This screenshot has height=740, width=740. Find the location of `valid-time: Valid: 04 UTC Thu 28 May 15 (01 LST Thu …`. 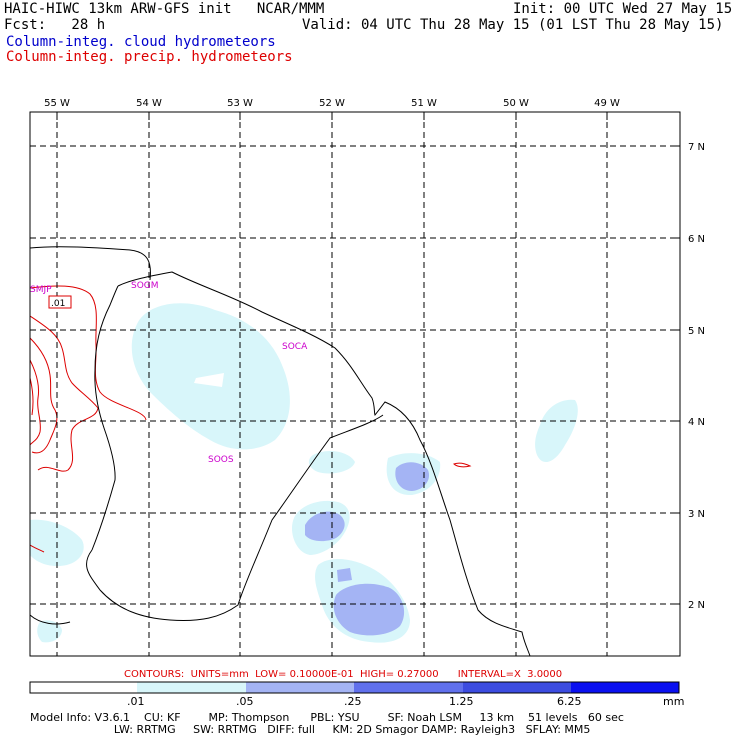

valid-time: Valid: 04 UTC Thu 28 May 15 (01 LST Thu … is located at coordinates (513, 25).